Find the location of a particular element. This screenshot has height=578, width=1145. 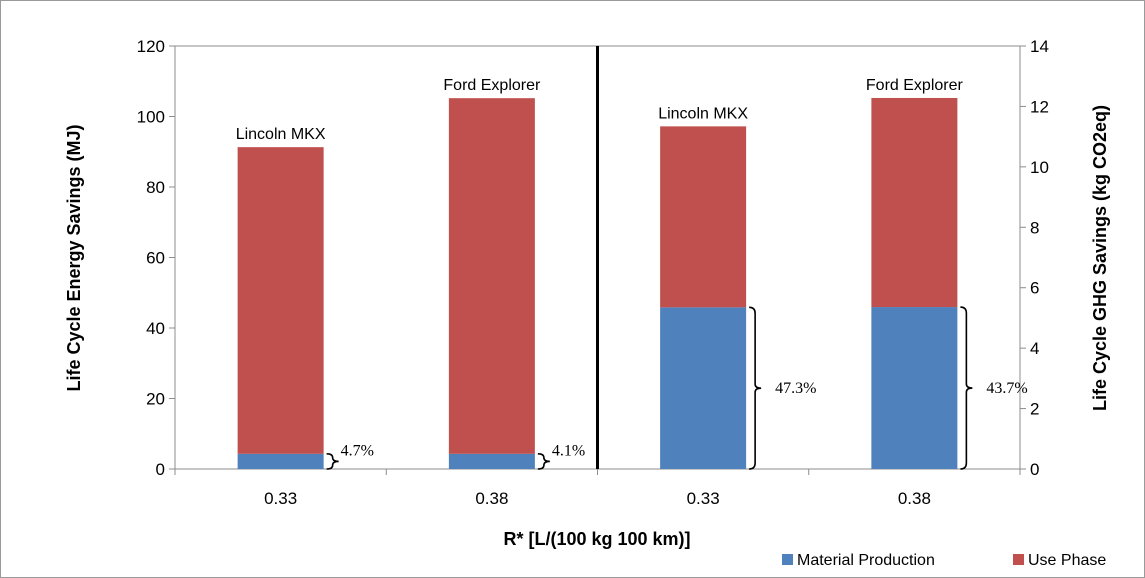

y-tick-label-right: 12 is located at coordinates (1039, 106).